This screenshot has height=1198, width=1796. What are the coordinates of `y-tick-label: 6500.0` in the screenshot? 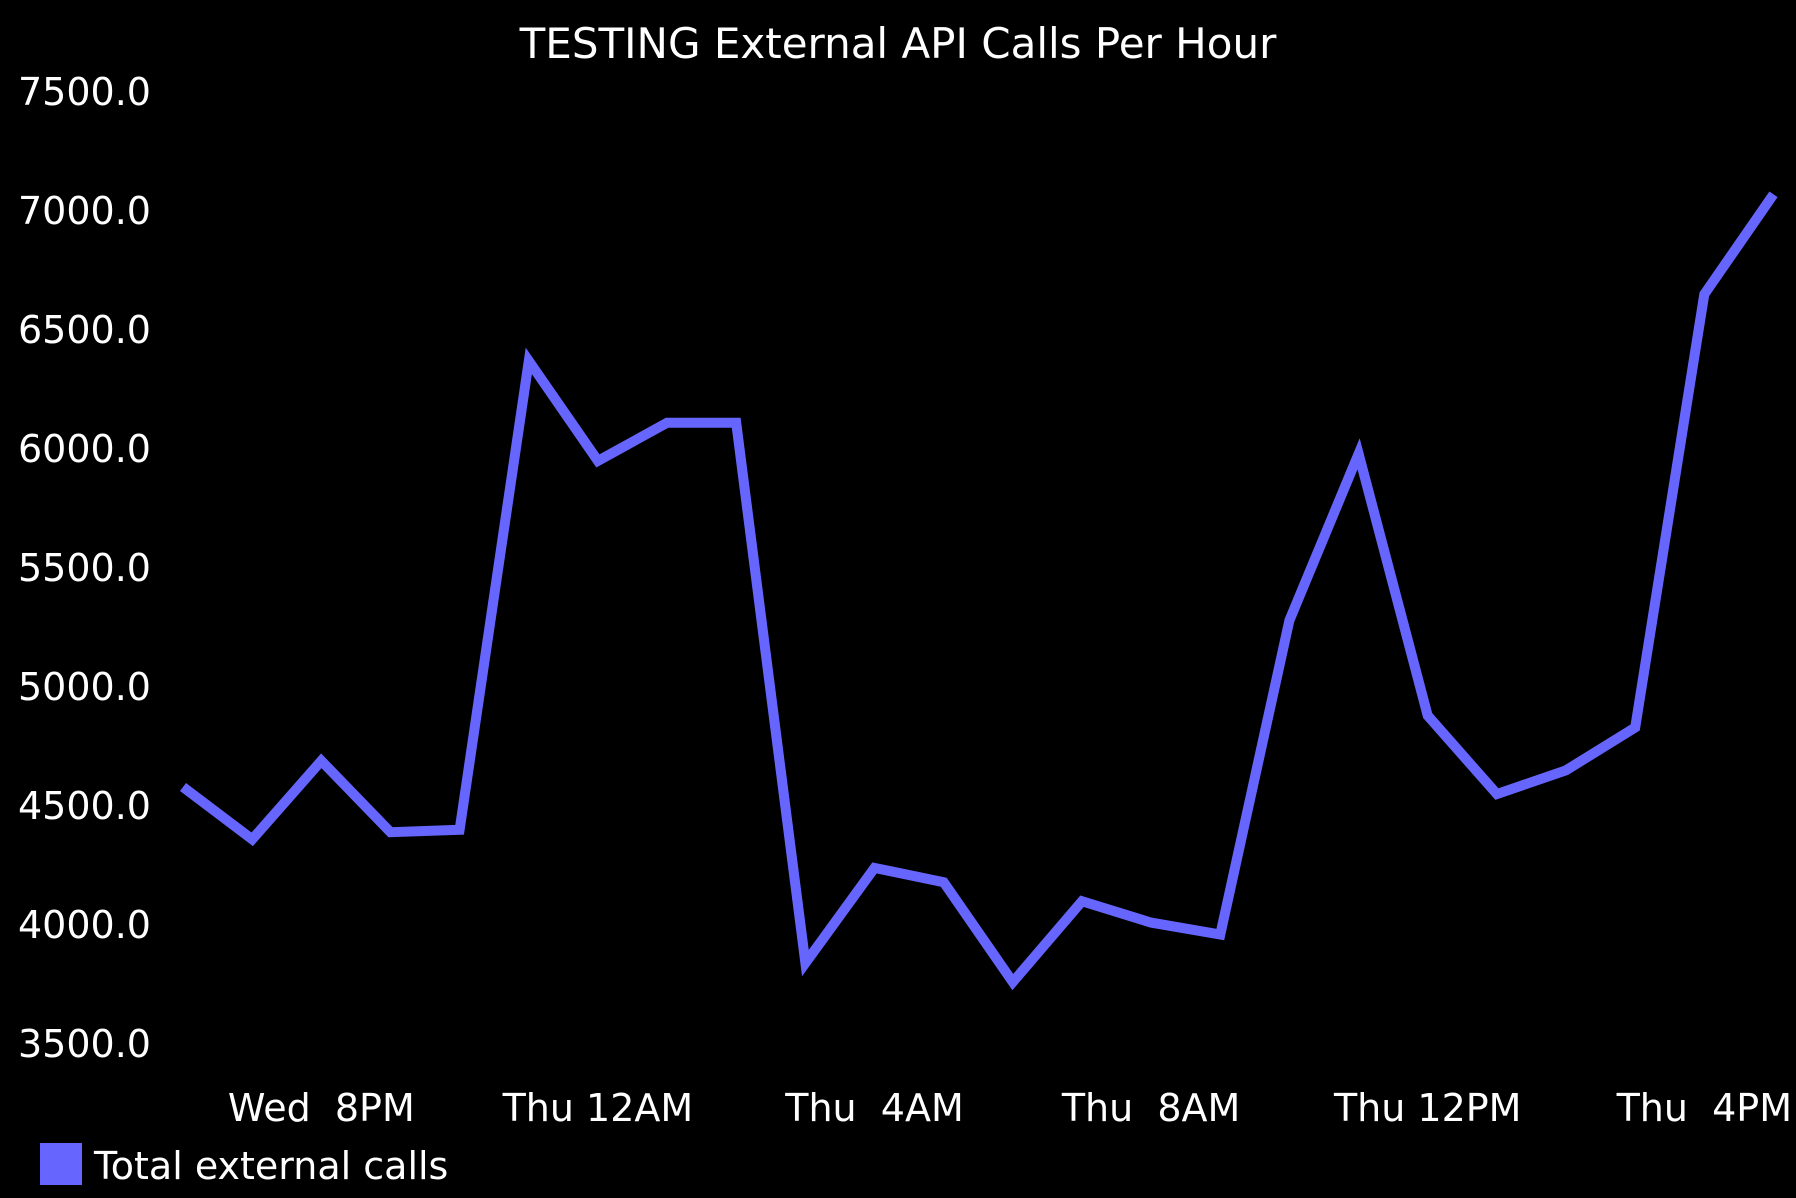 It's located at (84, 330).